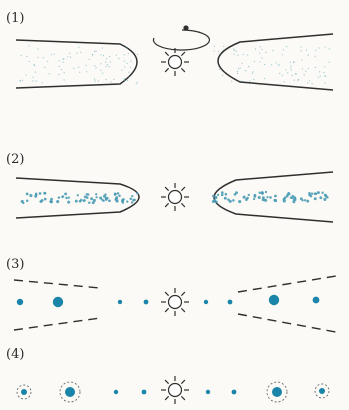  Describe the element at coordinates (277, 392) in the screenshot. I see `planet-halo` at that location.